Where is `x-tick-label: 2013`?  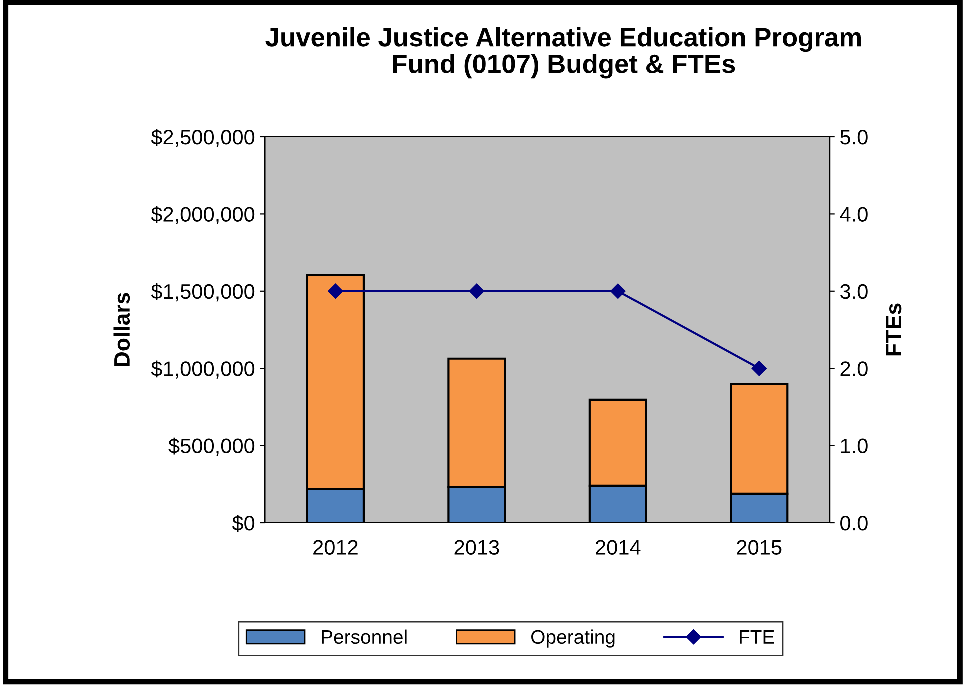
x-tick-label: 2013 is located at coordinates (477, 547).